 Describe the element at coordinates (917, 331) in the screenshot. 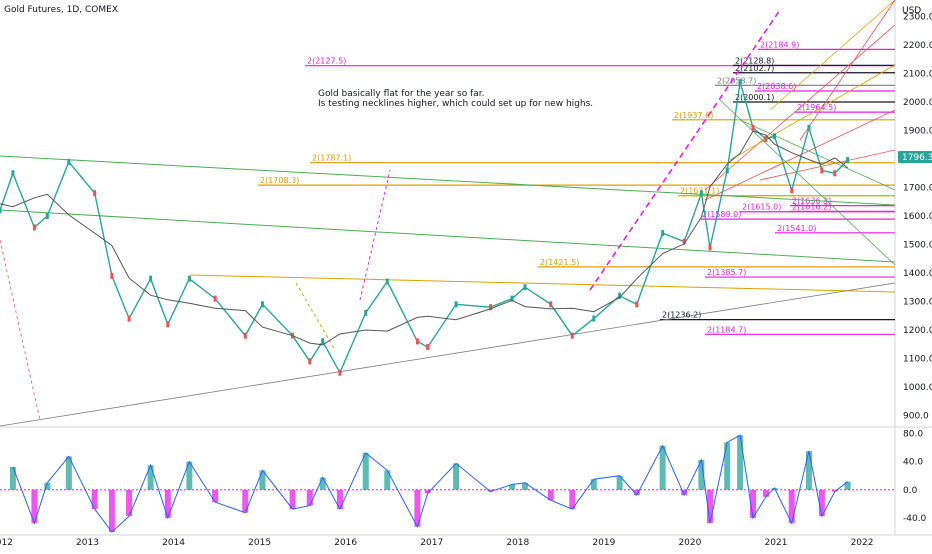

I see `y-tick-label: 1200.0` at that location.